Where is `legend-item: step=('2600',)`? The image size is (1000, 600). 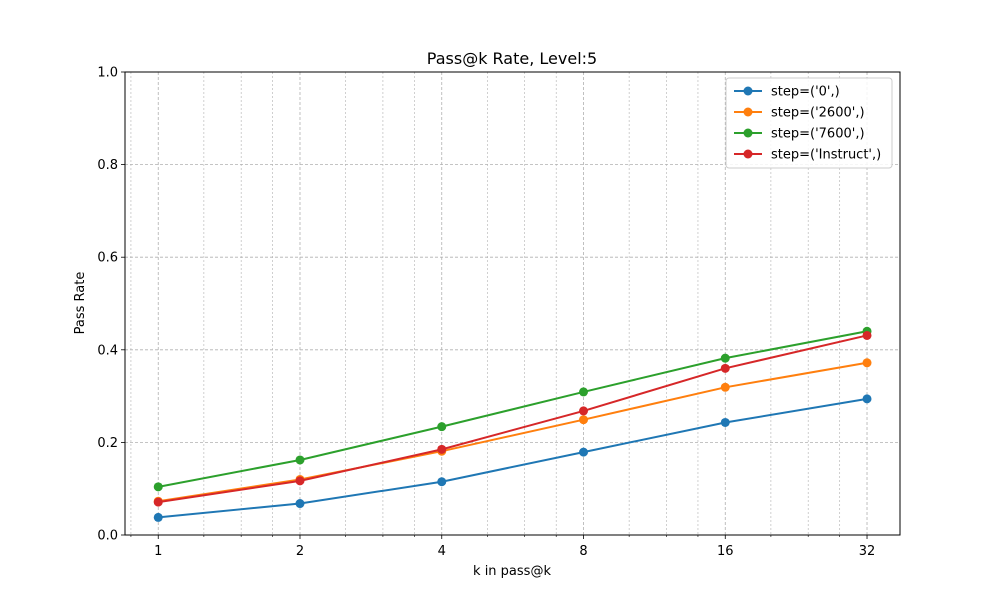 legend-item: step=('2600',) is located at coordinates (799, 113).